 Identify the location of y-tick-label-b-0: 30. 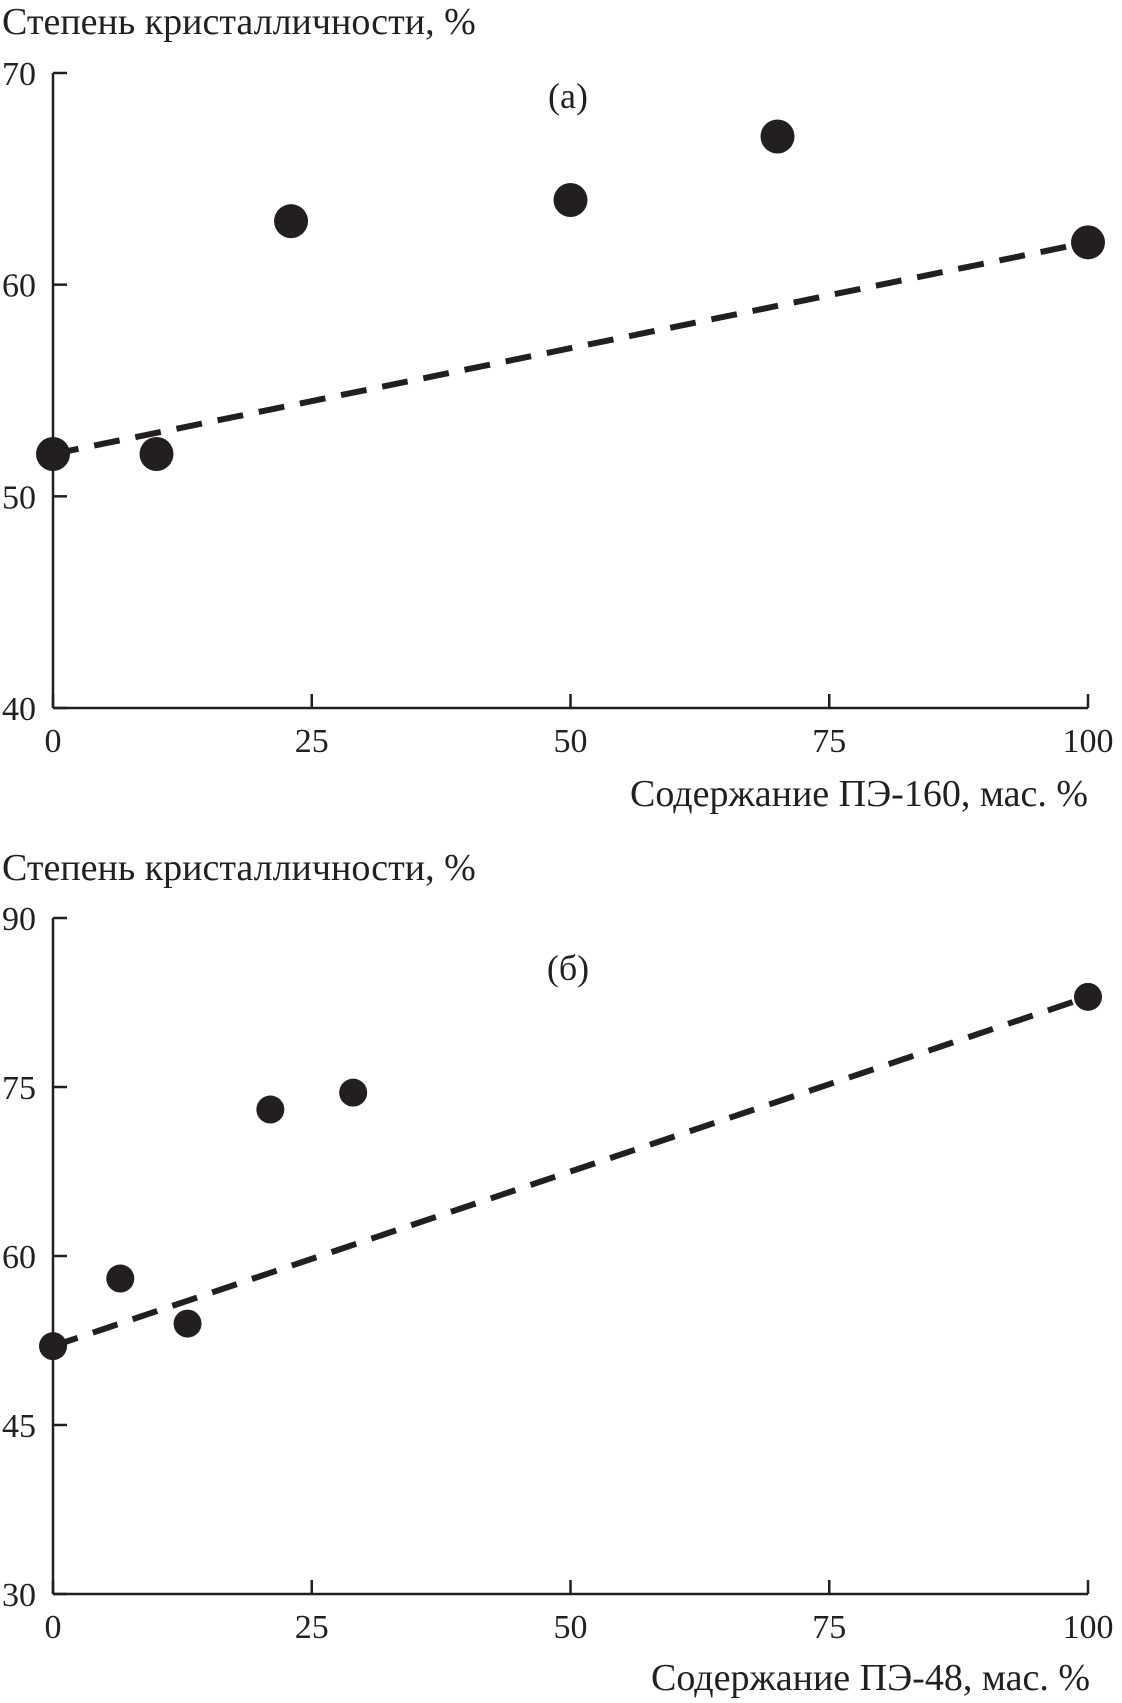
(19, 1595).